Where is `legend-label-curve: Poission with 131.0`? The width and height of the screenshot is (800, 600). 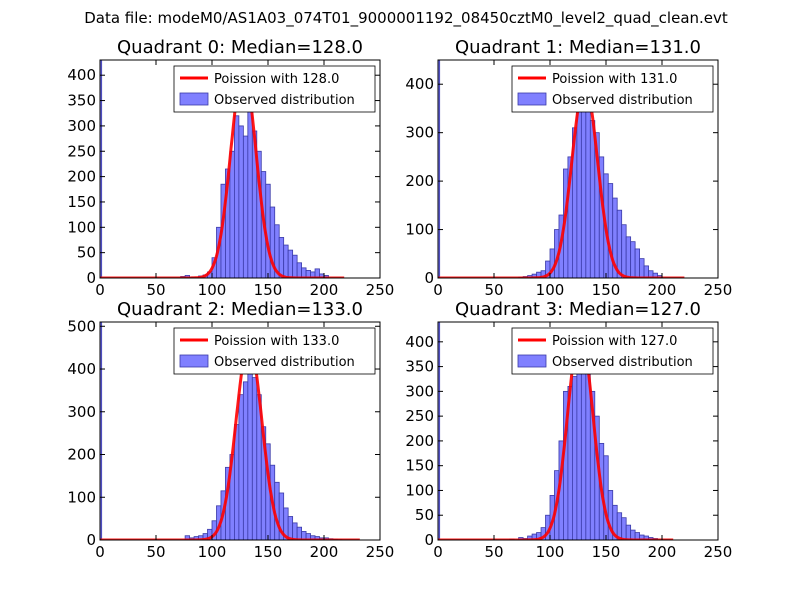
legend-label-curve: Poission with 131.0 is located at coordinates (614, 79).